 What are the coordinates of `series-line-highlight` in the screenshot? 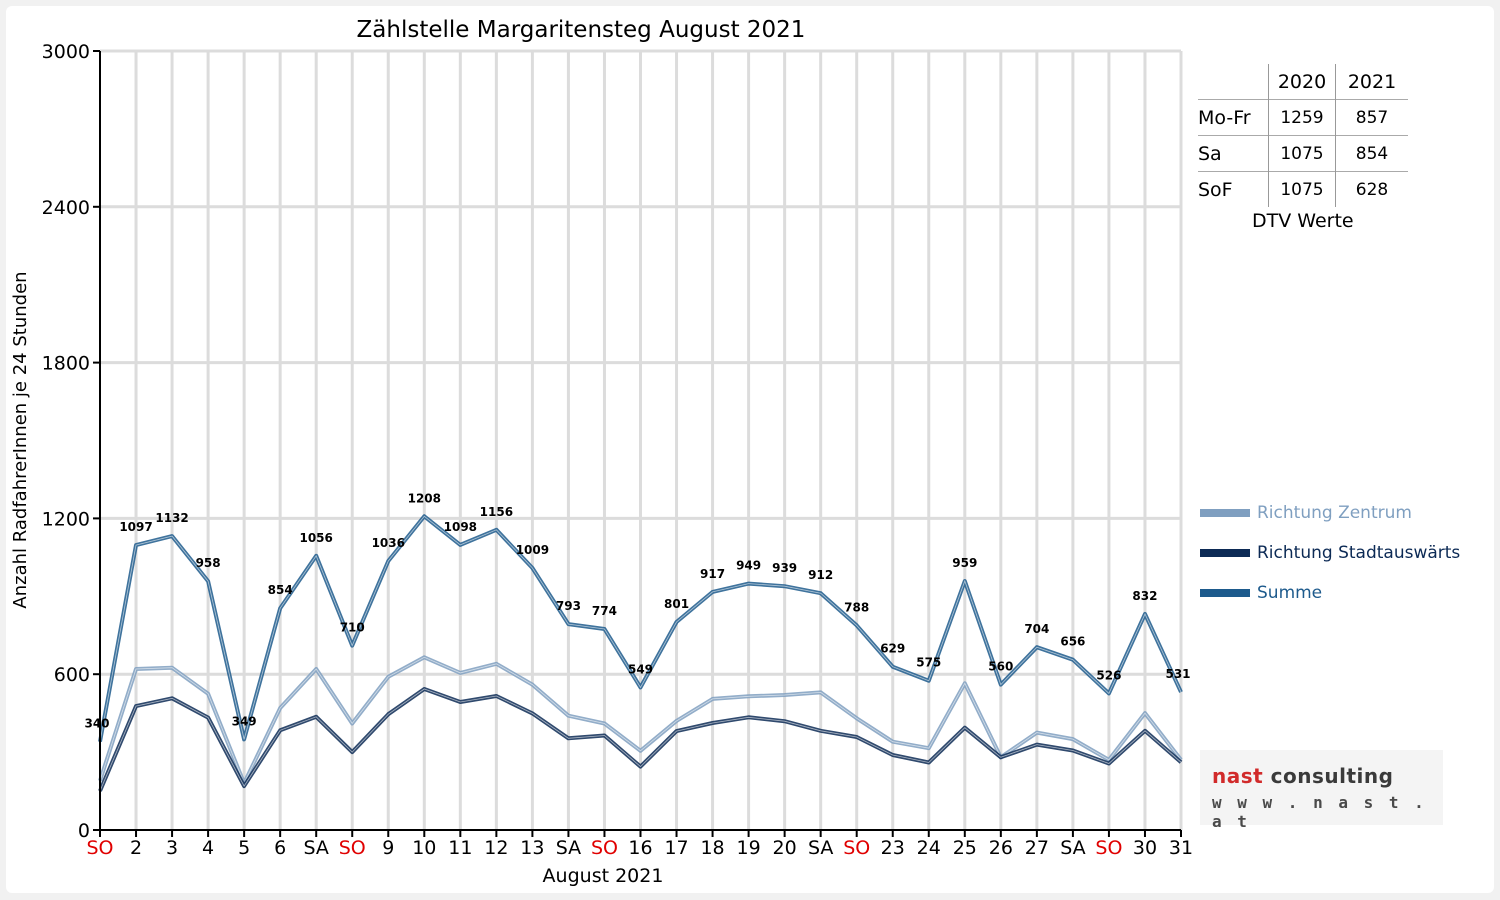 It's located at (640, 740).